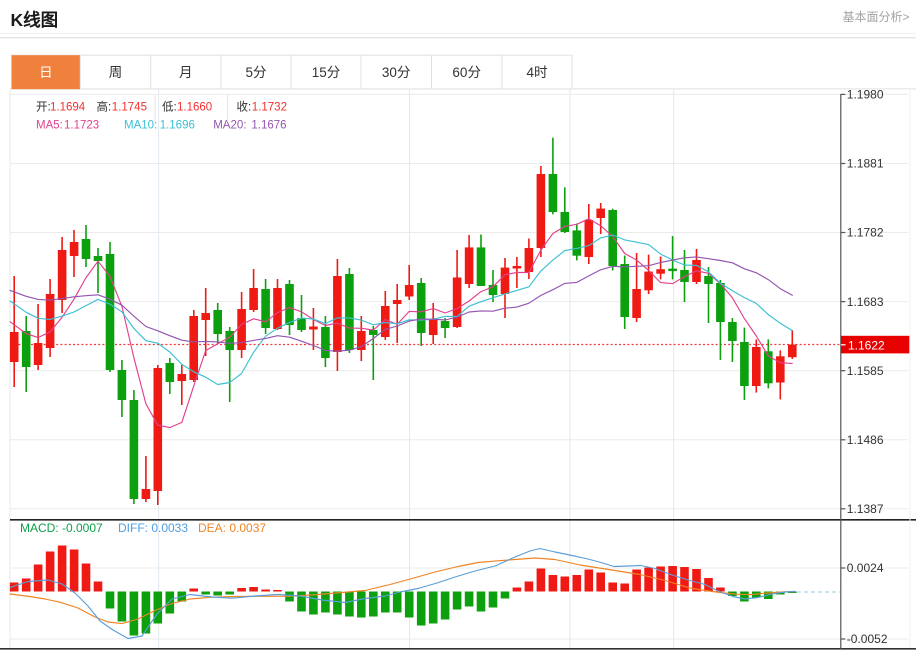 This screenshot has width=916, height=656. Describe the element at coordinates (255, 72) in the screenshot. I see `svg-text: 5分` at that location.